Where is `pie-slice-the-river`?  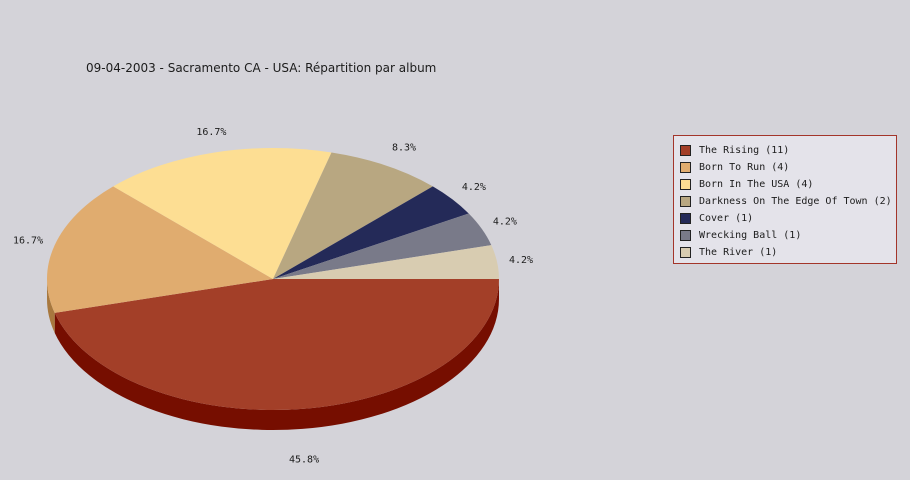 pie-slice-the-river is located at coordinates (386, 262).